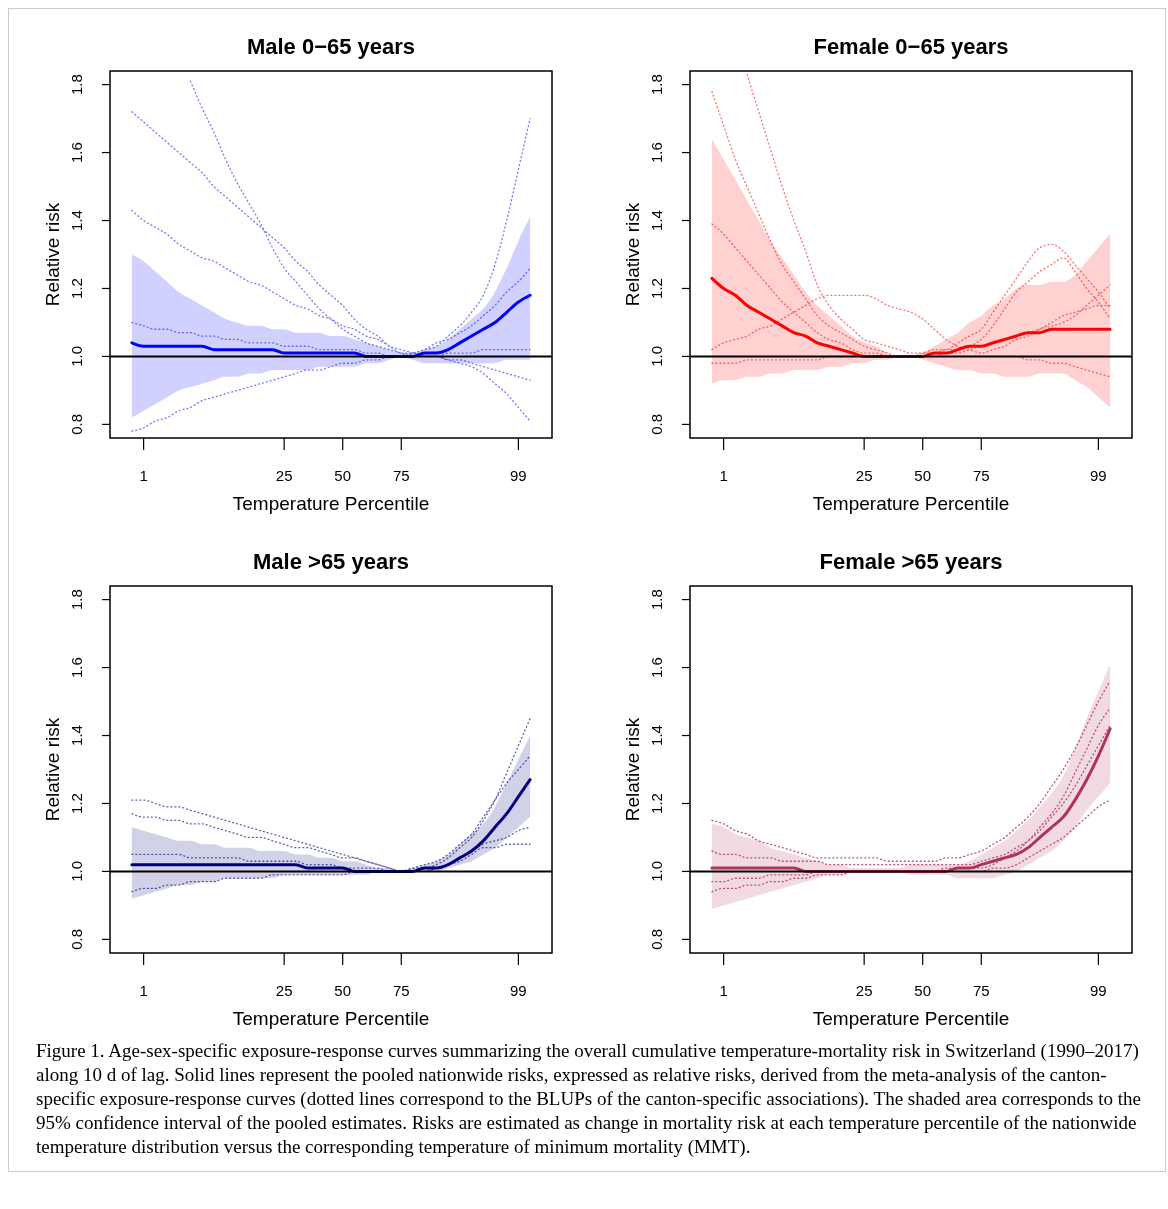 The image size is (1168, 1209). What do you see at coordinates (331, 46) in the screenshot?
I see `chart-title: Male 0−65 years` at bounding box center [331, 46].